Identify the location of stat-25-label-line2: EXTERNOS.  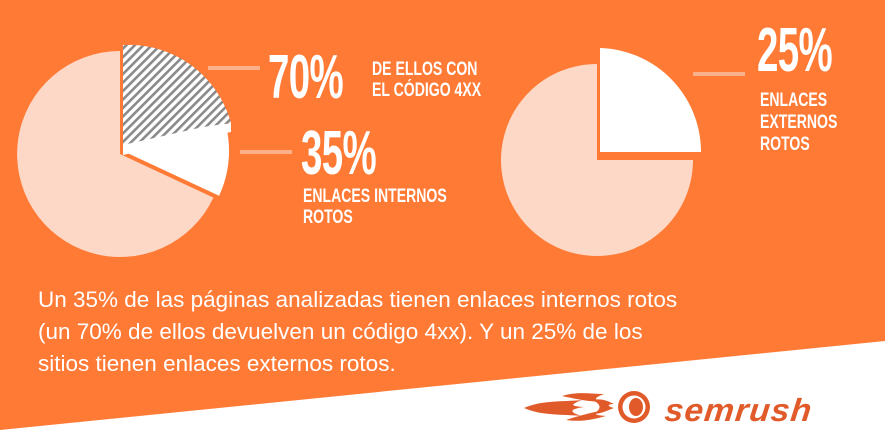
(799, 122).